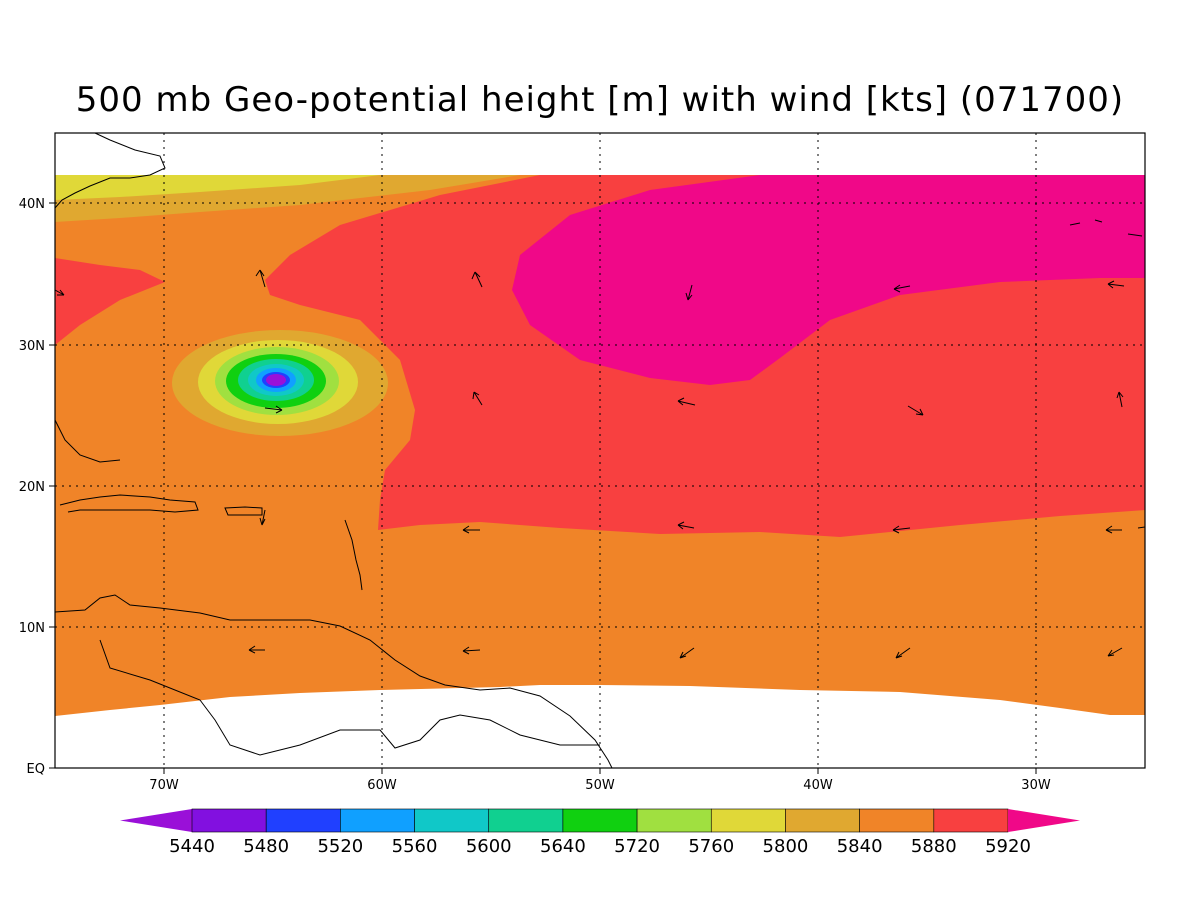  I want to click on colorbar-label: 5480, so click(266, 846).